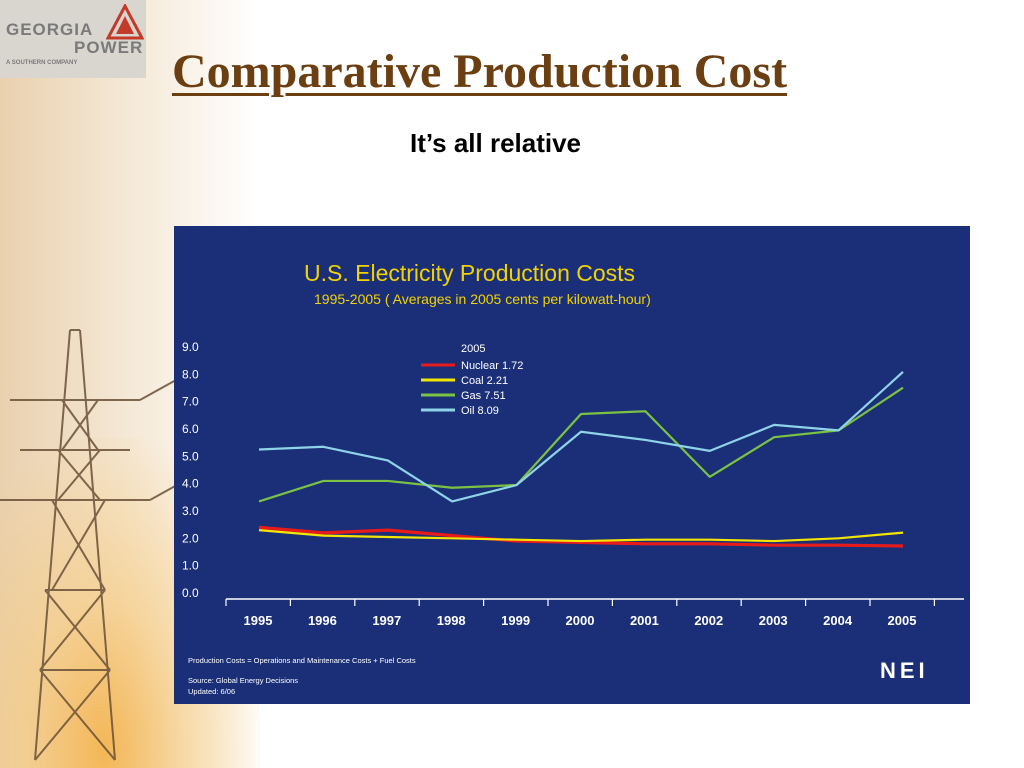 Image resolution: width=1024 pixels, height=768 pixels. What do you see at coordinates (473, 349) in the screenshot?
I see `legend-title: 2005` at bounding box center [473, 349].